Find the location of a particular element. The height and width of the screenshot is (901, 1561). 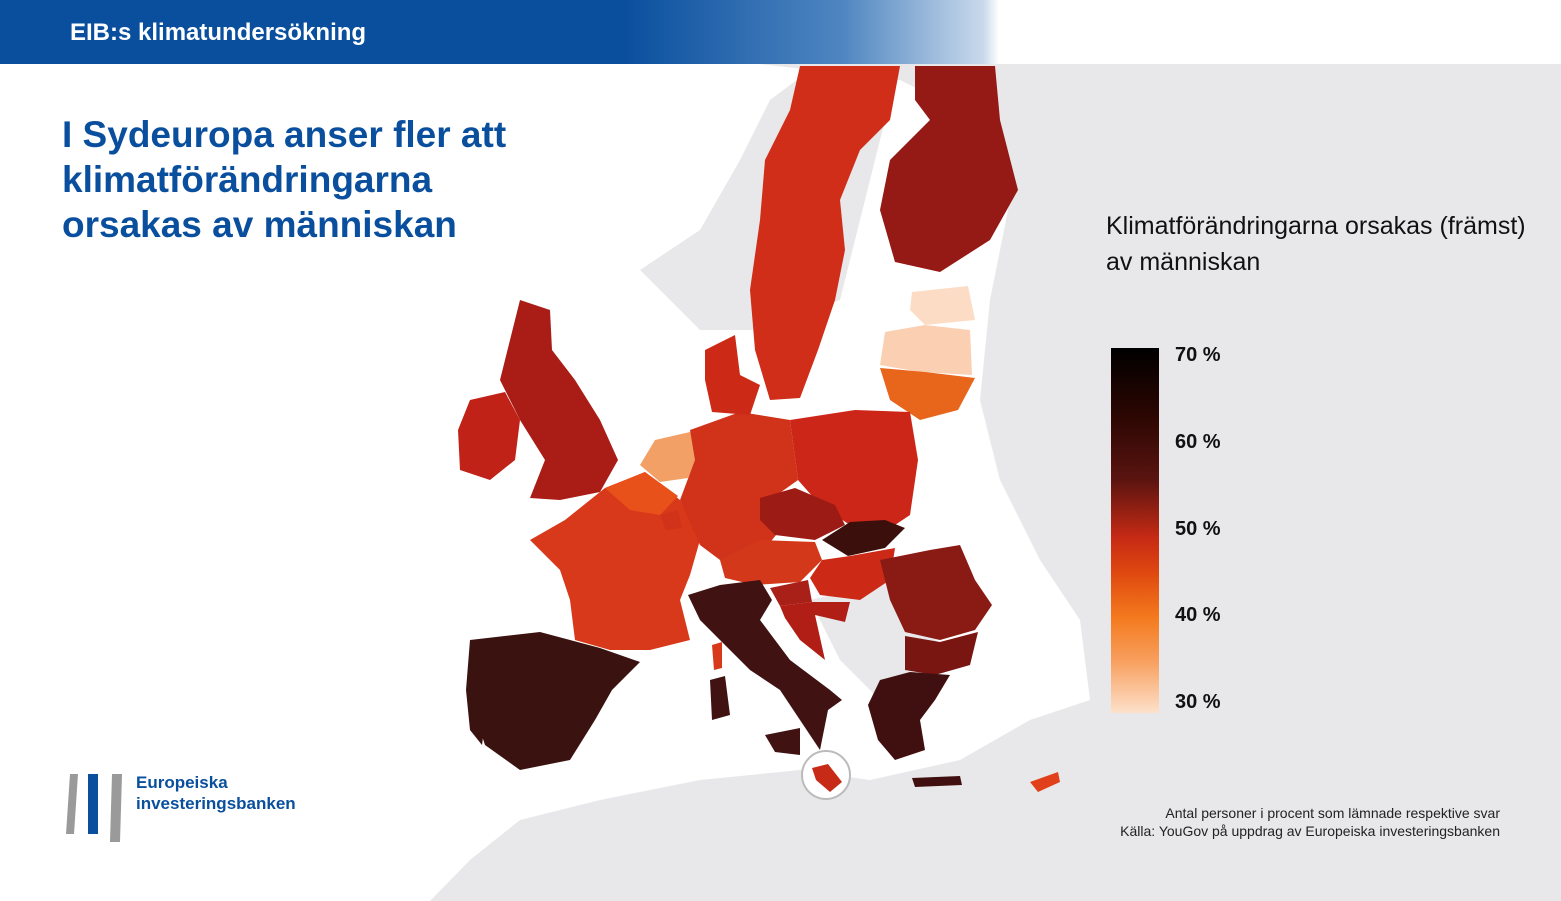

eib-logo: Europeiska investeringsbanken is located at coordinates (186, 807).